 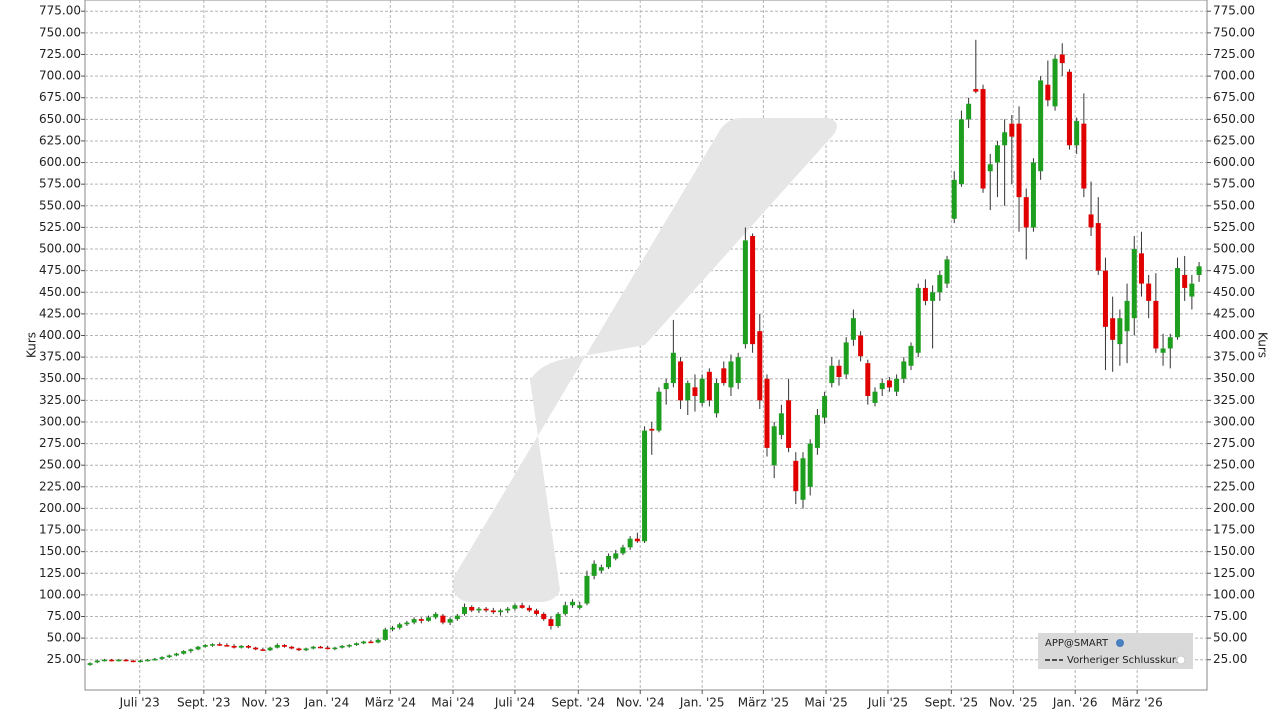 I want to click on y-tick-label: 300.00, so click(x=60, y=421).